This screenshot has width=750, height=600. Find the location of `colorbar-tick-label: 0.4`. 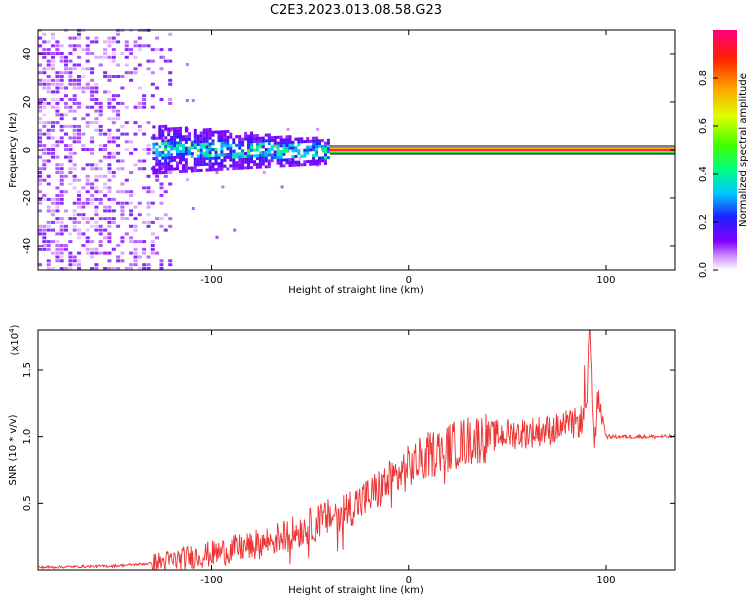

colorbar-tick-label: 0.4 is located at coordinates (703, 174).